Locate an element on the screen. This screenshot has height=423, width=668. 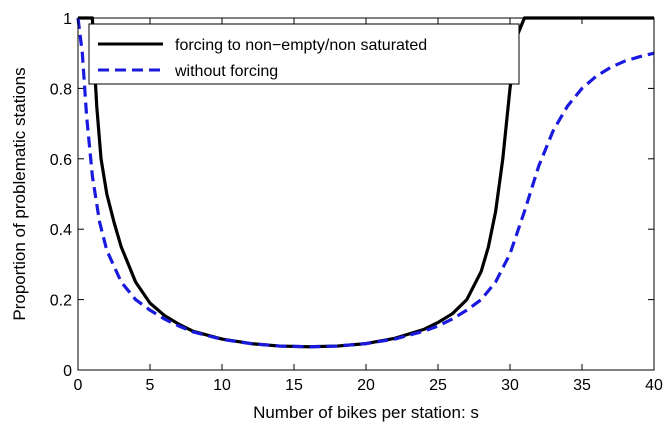
y-tick-label: 0.2 is located at coordinates (61, 301).